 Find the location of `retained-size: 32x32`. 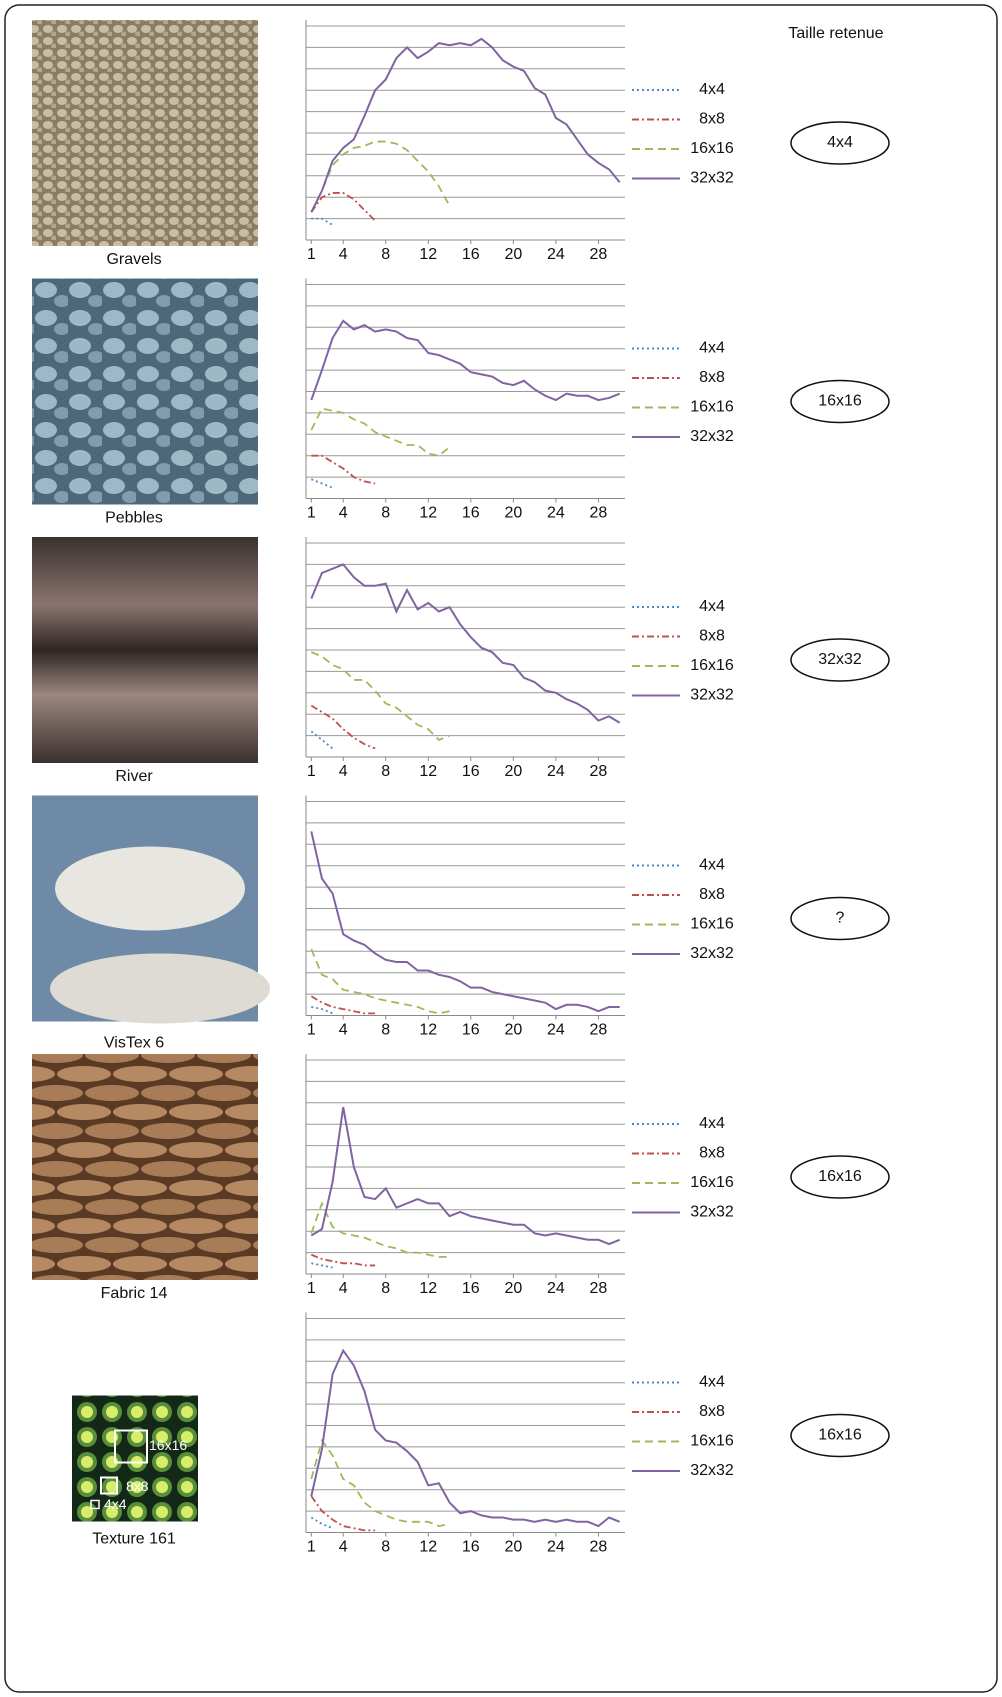

retained-size: 32x32 is located at coordinates (840, 659).